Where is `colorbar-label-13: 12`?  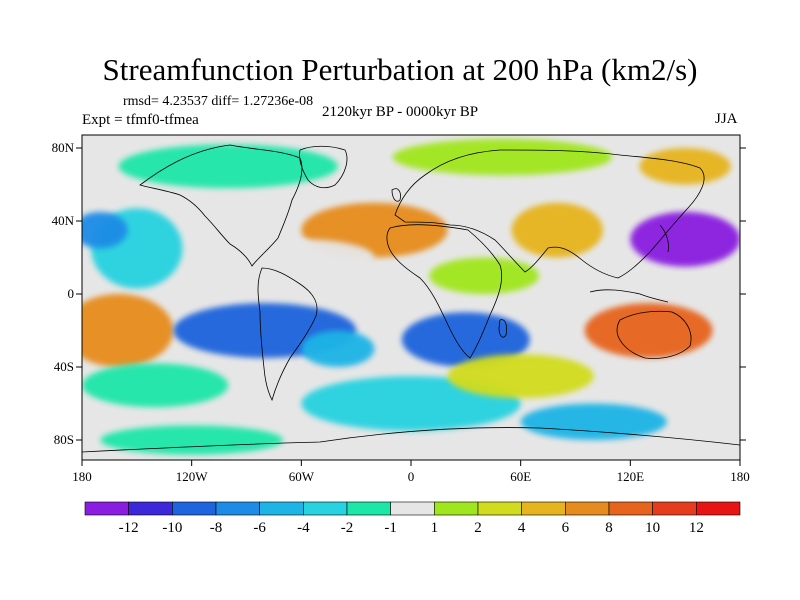
colorbar-label-13: 12 is located at coordinates (696, 528).